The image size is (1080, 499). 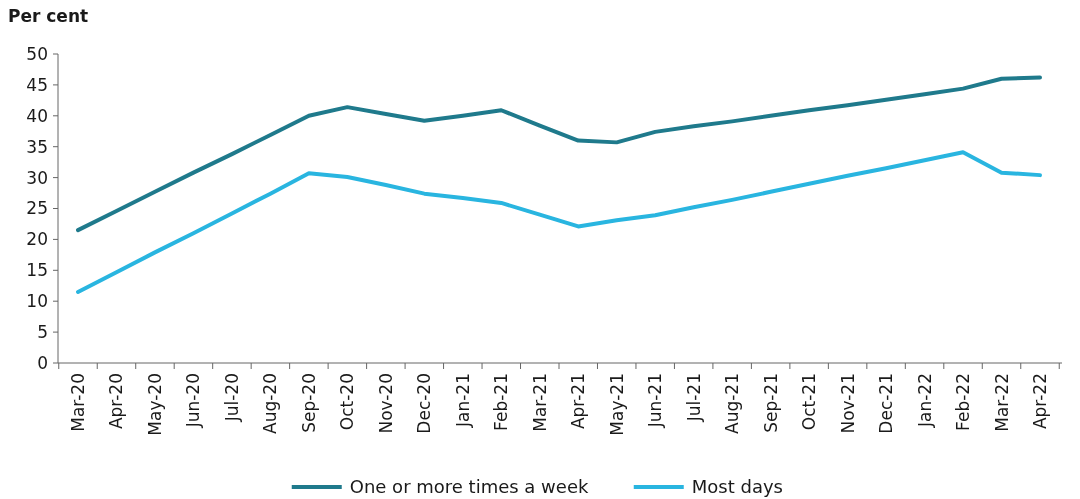 I want to click on x-tick-label: Nov-20, so click(x=385, y=403).